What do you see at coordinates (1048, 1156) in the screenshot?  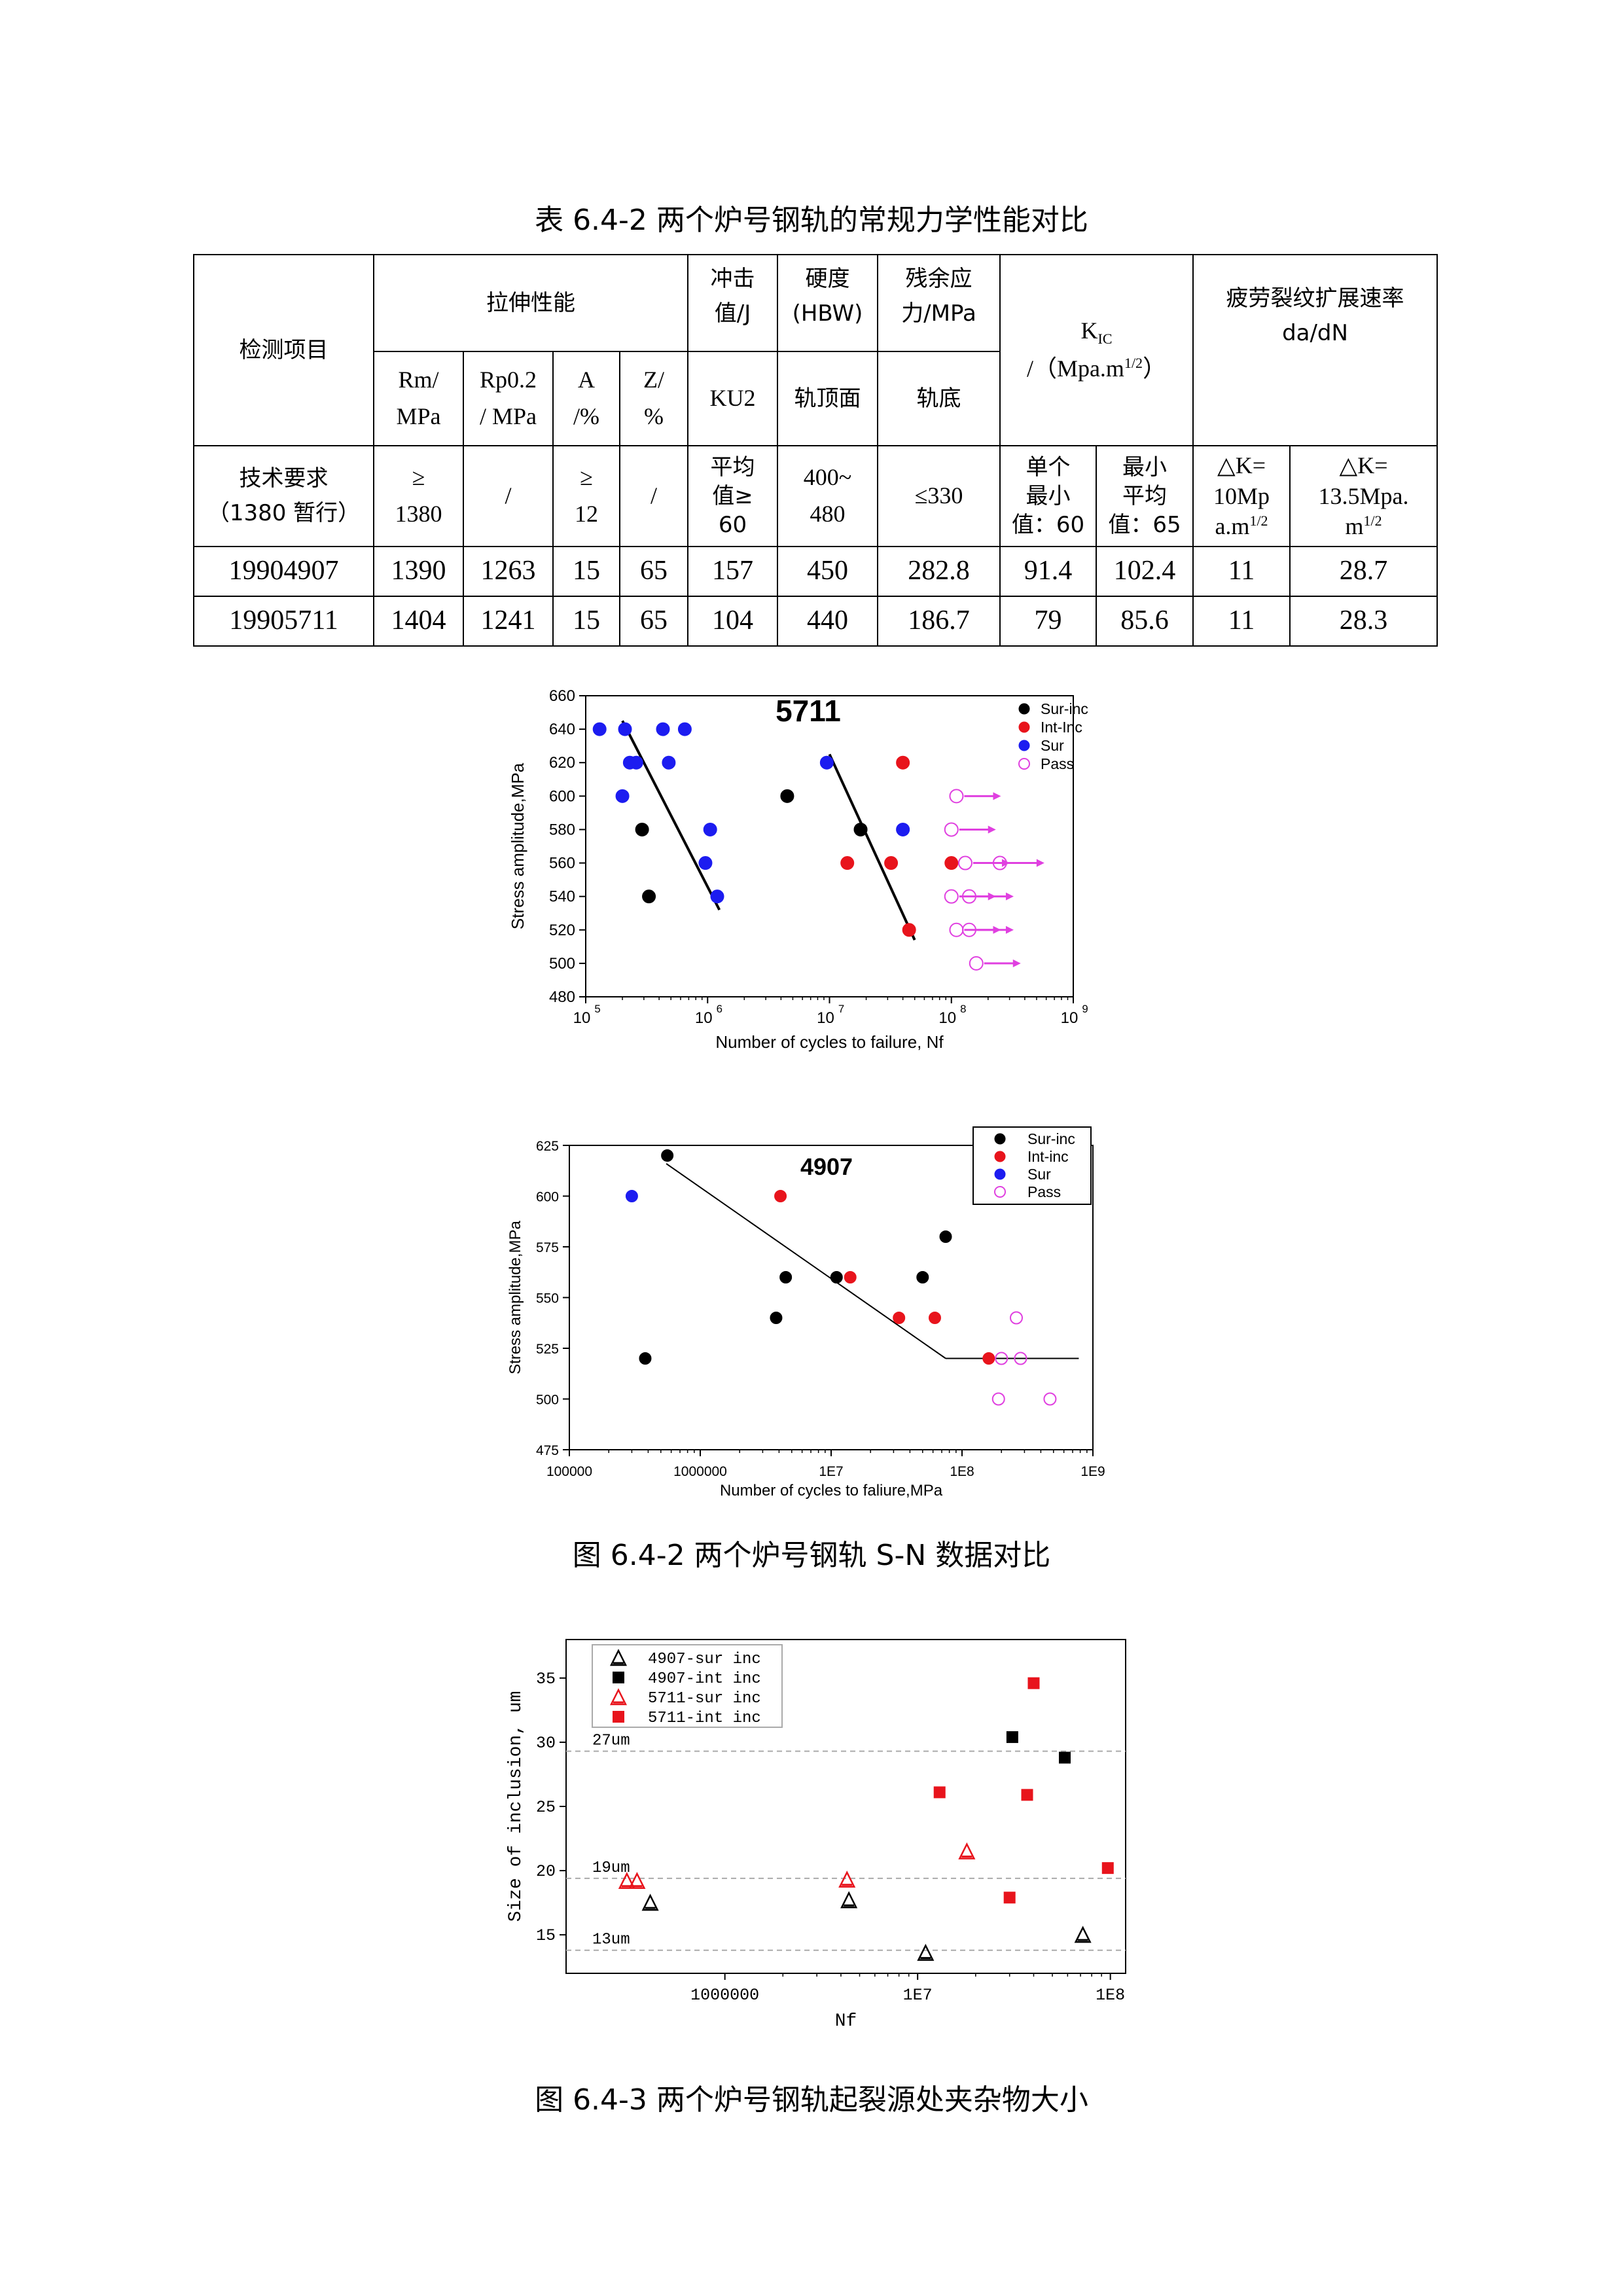 I see `legend-label: Int-inc` at bounding box center [1048, 1156].